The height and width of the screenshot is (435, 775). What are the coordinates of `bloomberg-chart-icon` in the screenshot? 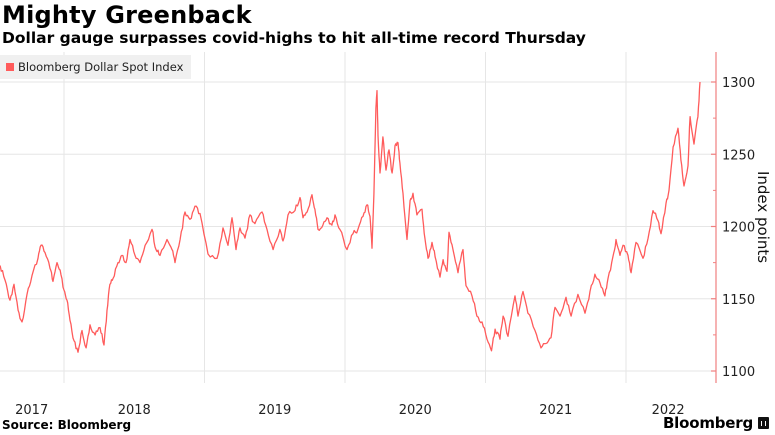 It's located at (763, 423).